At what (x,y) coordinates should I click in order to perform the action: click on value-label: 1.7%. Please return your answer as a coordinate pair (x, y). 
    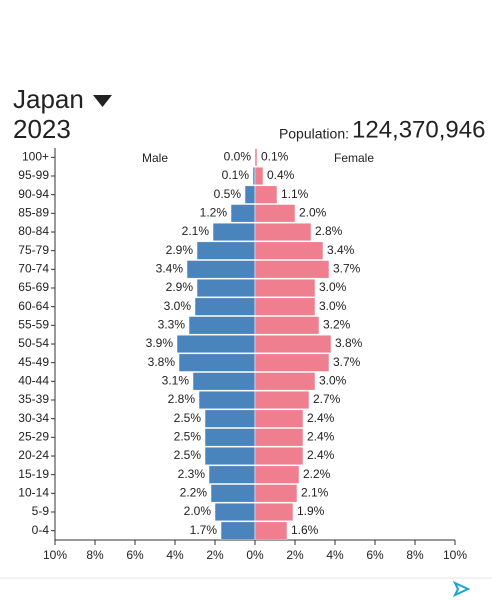
    Looking at the image, I should click on (204, 530).